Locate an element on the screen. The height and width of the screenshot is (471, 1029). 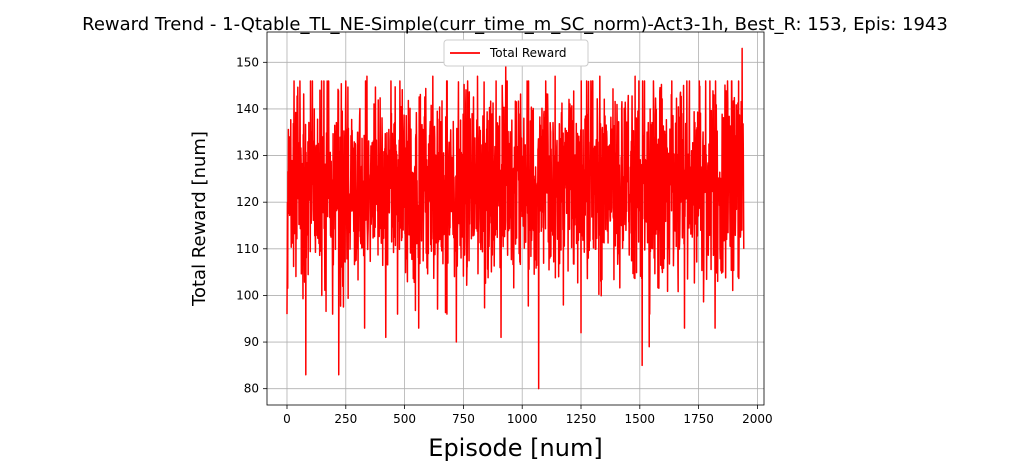
x-axis-label: Episode [num] is located at coordinates (515, 448).